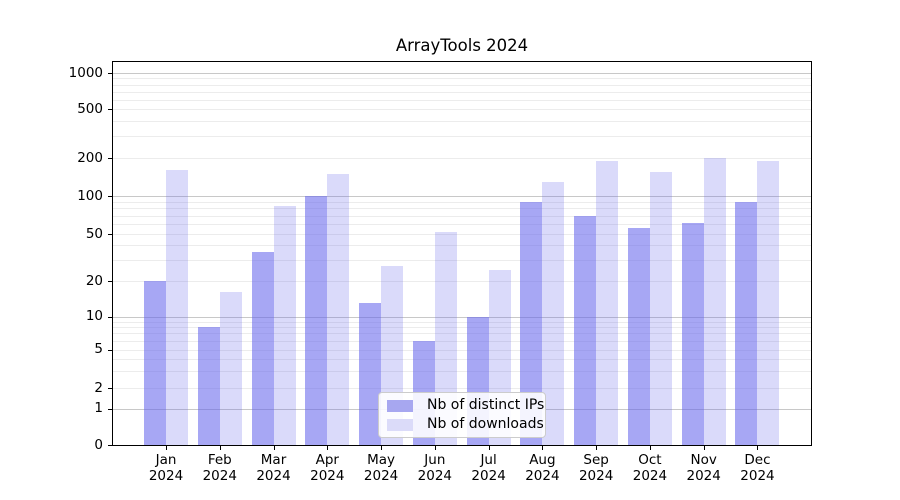  What do you see at coordinates (400, 424) in the screenshot?
I see `legend-swatch-downloads-icon` at bounding box center [400, 424].